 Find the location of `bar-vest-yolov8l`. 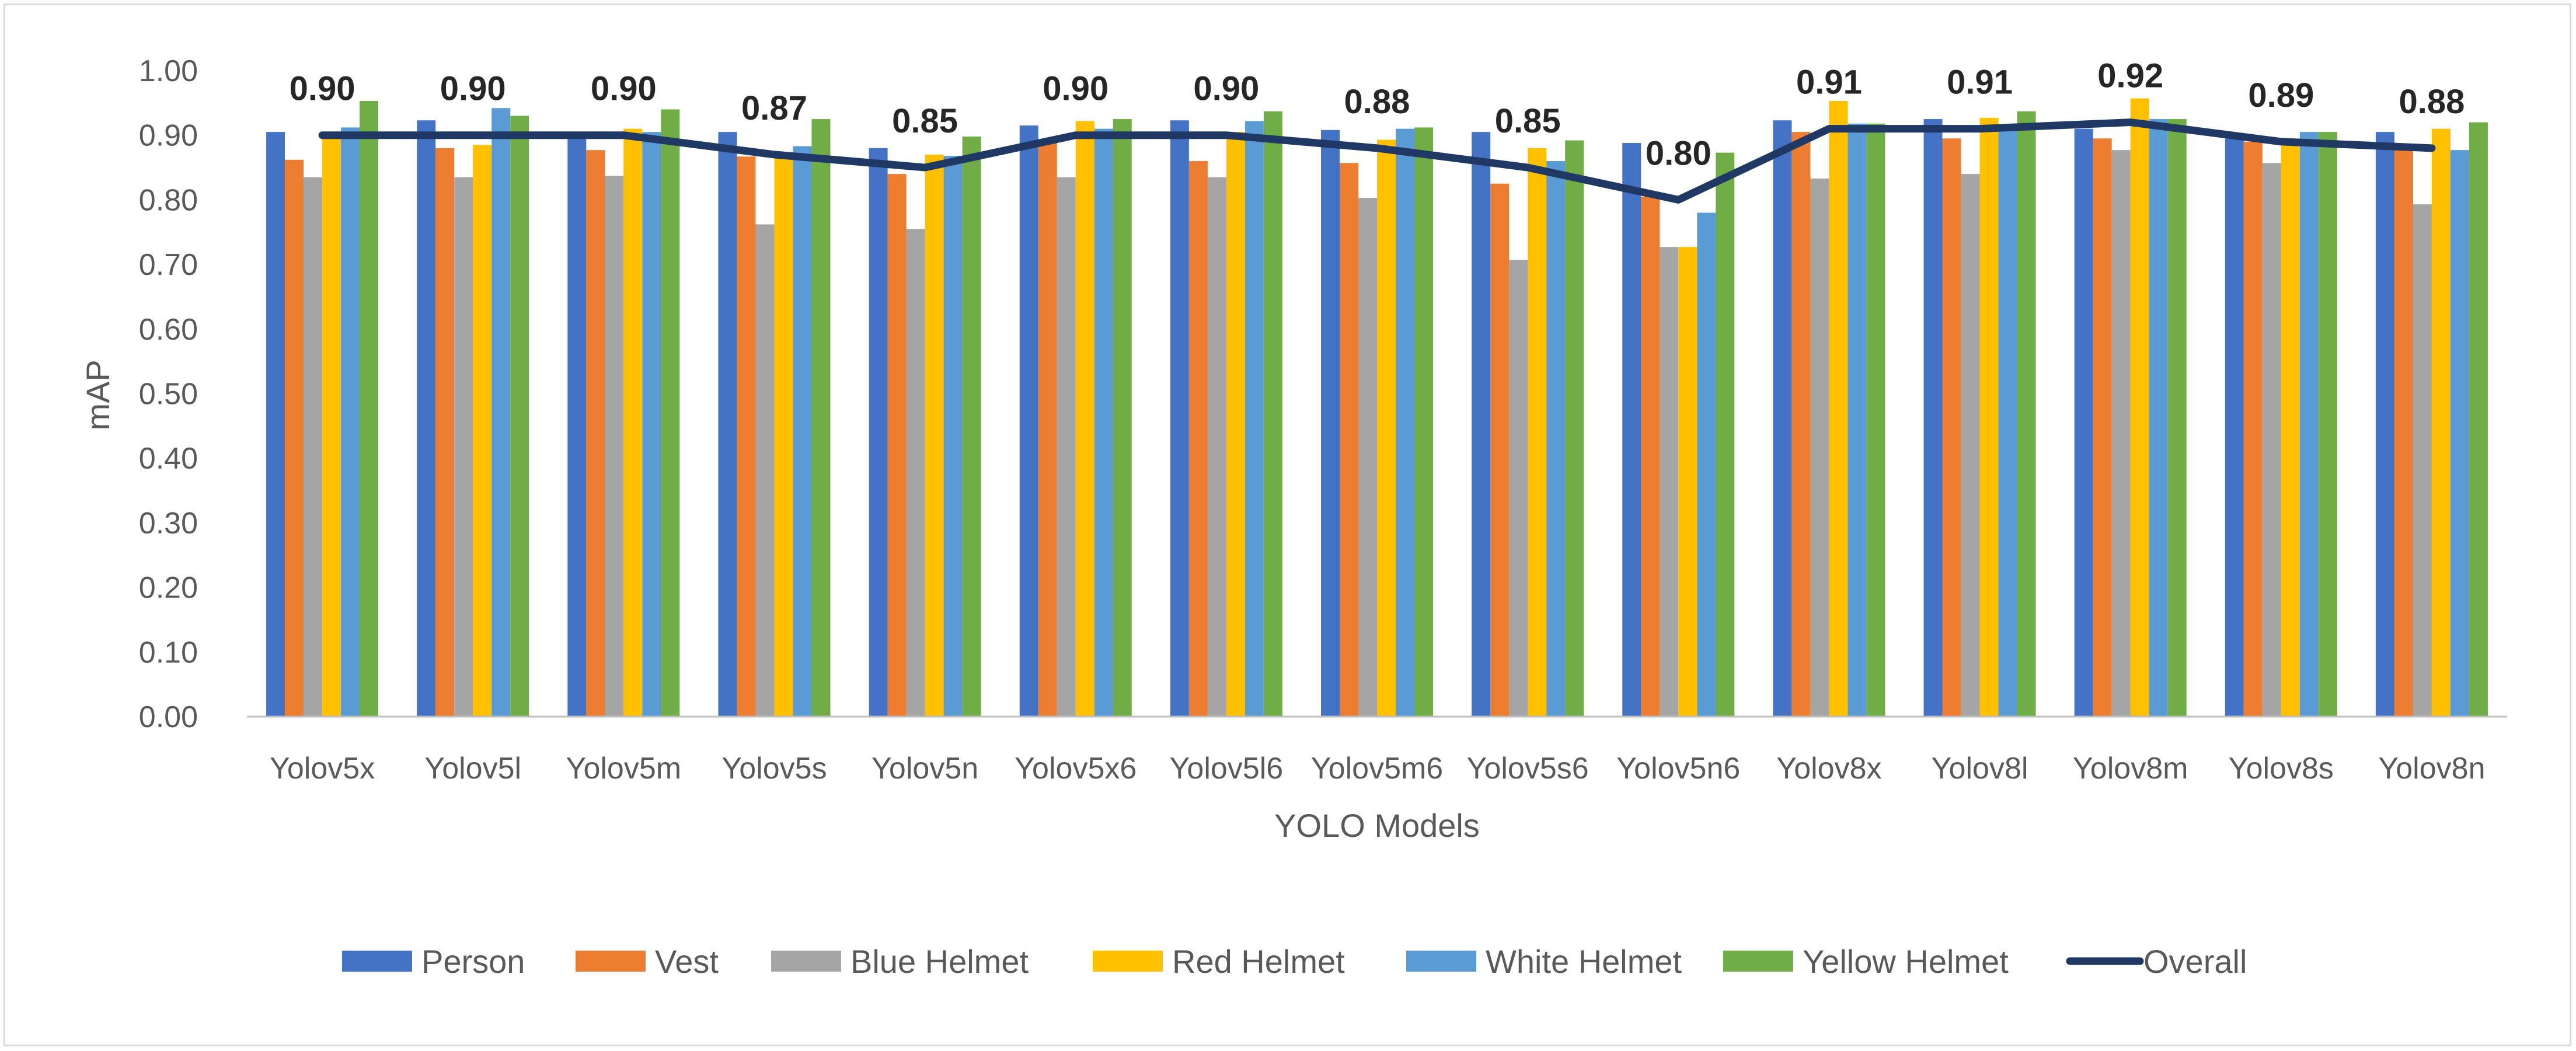

bar-vest-yolov8l is located at coordinates (1952, 427).